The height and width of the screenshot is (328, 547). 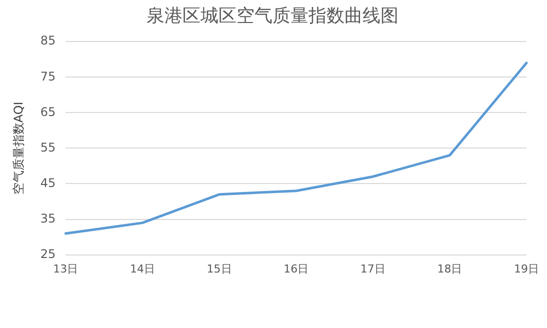 What do you see at coordinates (449, 269) in the screenshot?
I see `x-tick-label: 18日` at bounding box center [449, 269].